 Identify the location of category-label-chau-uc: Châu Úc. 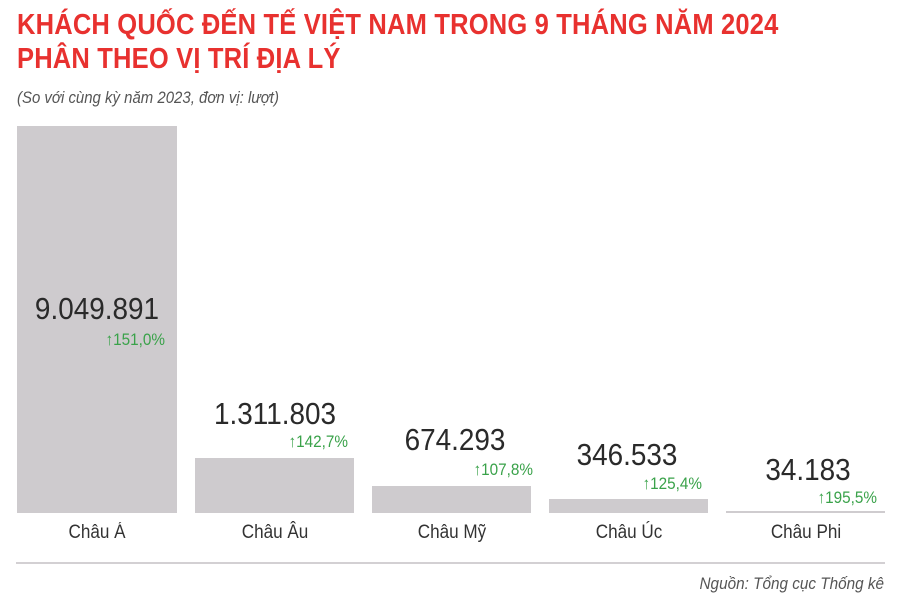
(629, 532).